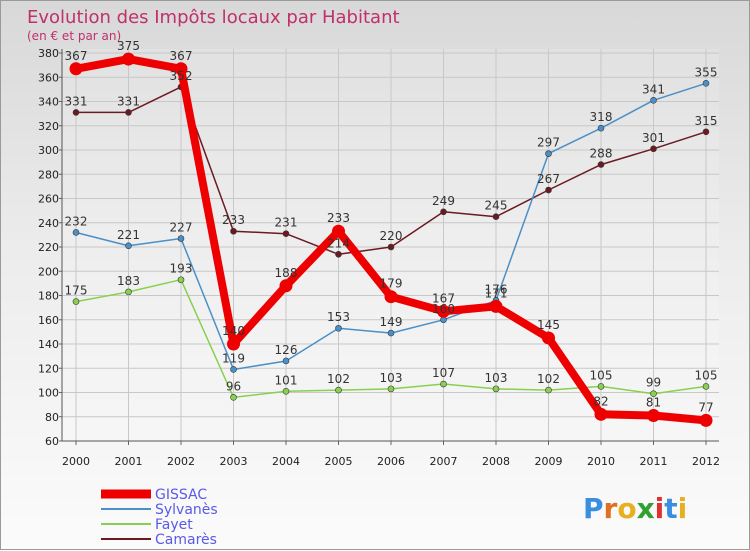 This screenshot has width=750, height=551. Describe the element at coordinates (443, 373) in the screenshot. I see `data-label-fayet: 107` at that location.